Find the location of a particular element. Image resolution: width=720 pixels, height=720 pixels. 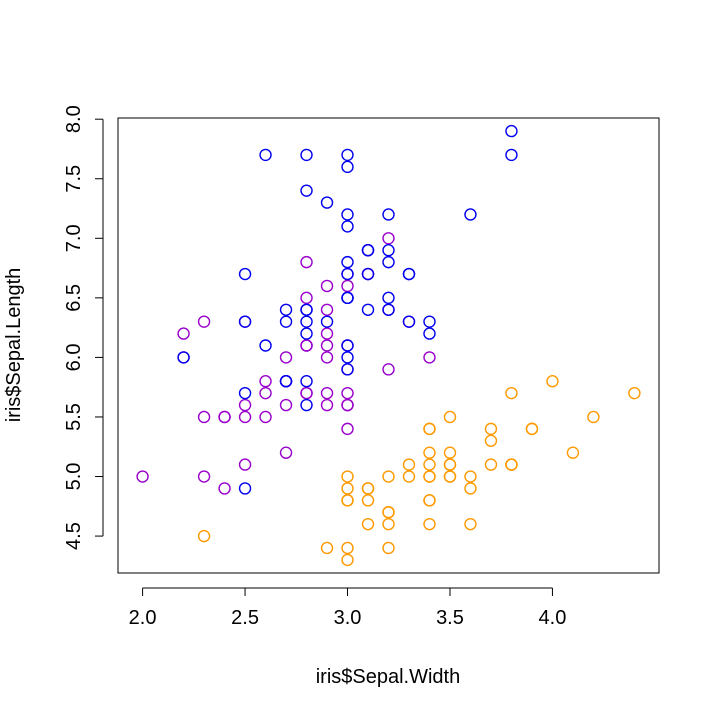

x-tick-label: 3.5 is located at coordinates (450, 618).